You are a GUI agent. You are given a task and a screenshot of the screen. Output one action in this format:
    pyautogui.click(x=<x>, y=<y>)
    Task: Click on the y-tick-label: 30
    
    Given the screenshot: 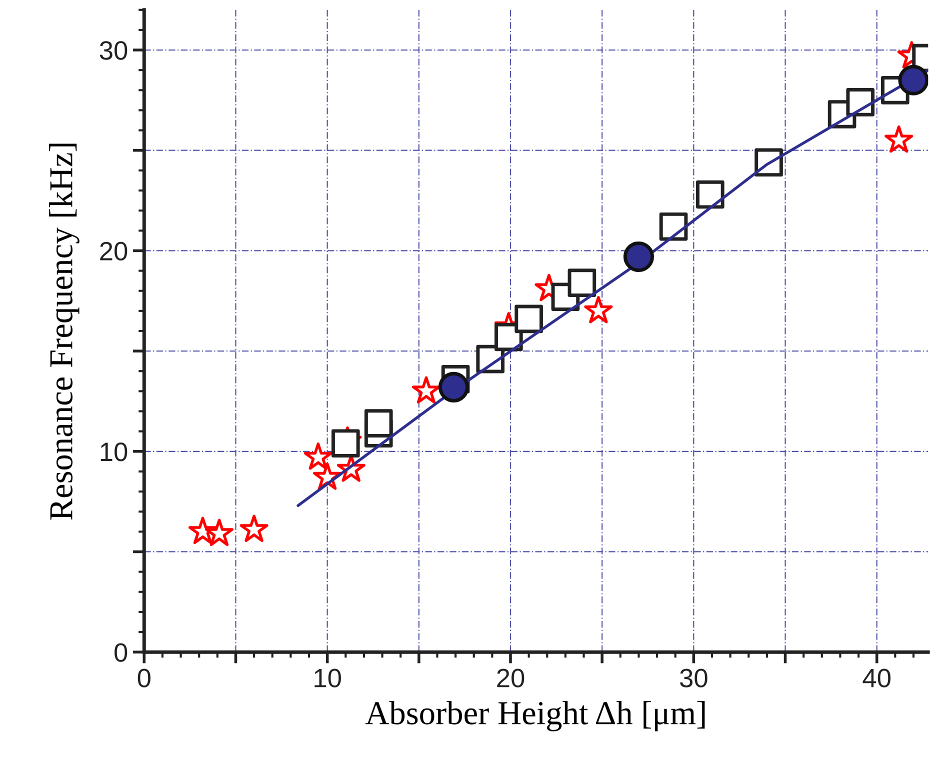 What is the action you would take?
    pyautogui.click(x=114, y=50)
    